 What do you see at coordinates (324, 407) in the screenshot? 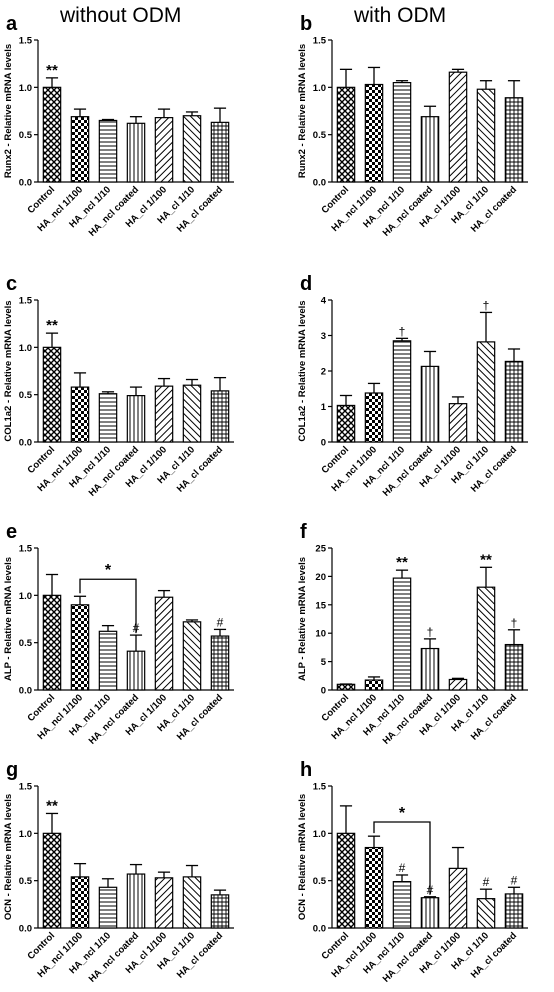
I see `y-tick-label: 1` at bounding box center [324, 407].